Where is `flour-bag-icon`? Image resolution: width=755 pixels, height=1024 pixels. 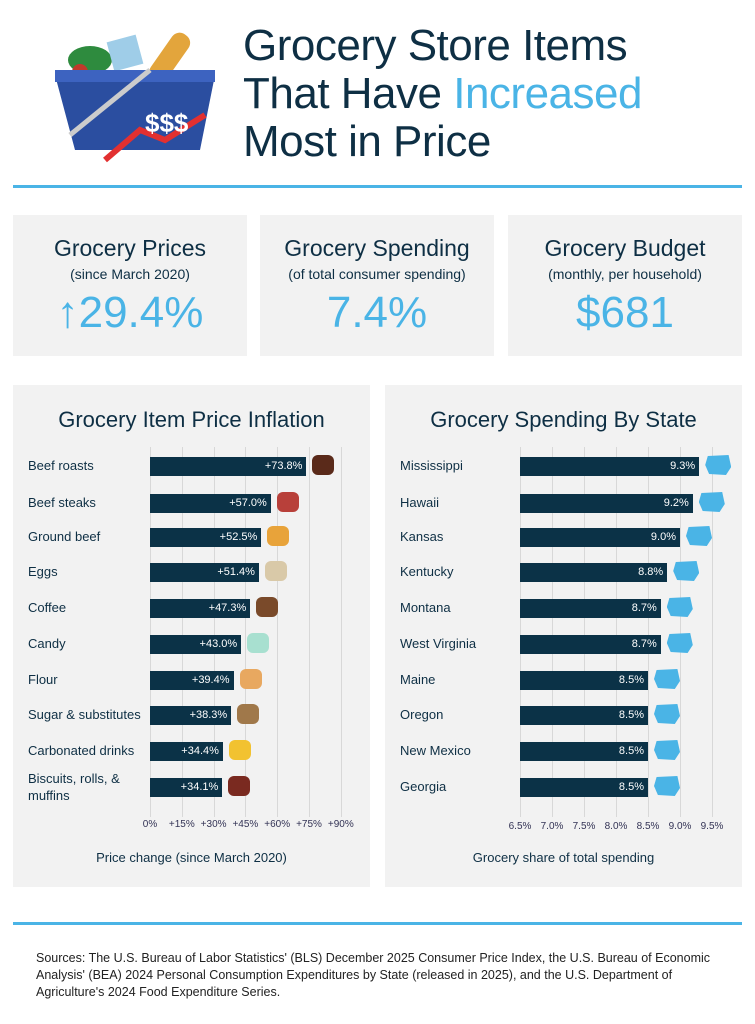
flour-bag-icon is located at coordinates (250, 679).